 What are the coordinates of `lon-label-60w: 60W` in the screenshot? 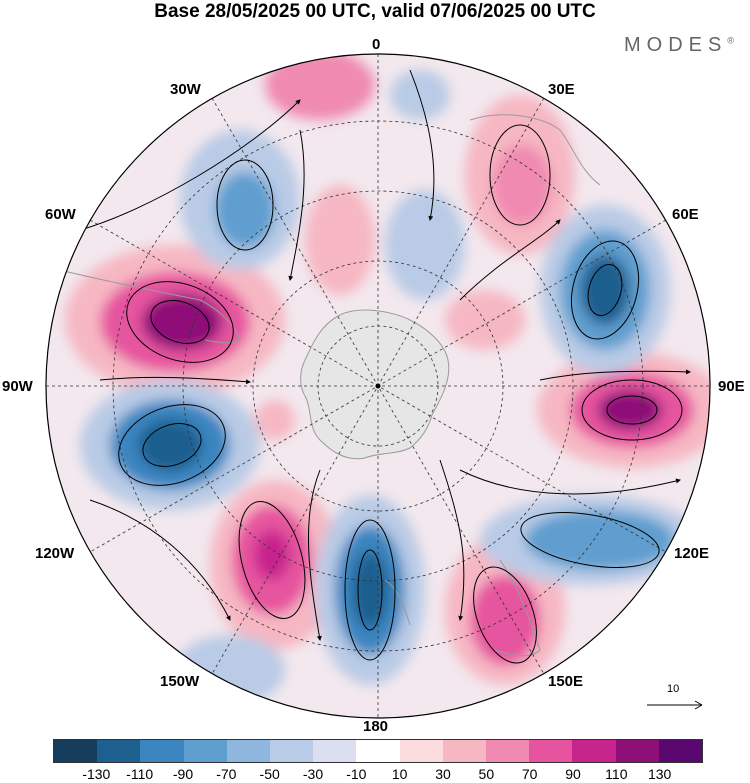 It's located at (60, 214).